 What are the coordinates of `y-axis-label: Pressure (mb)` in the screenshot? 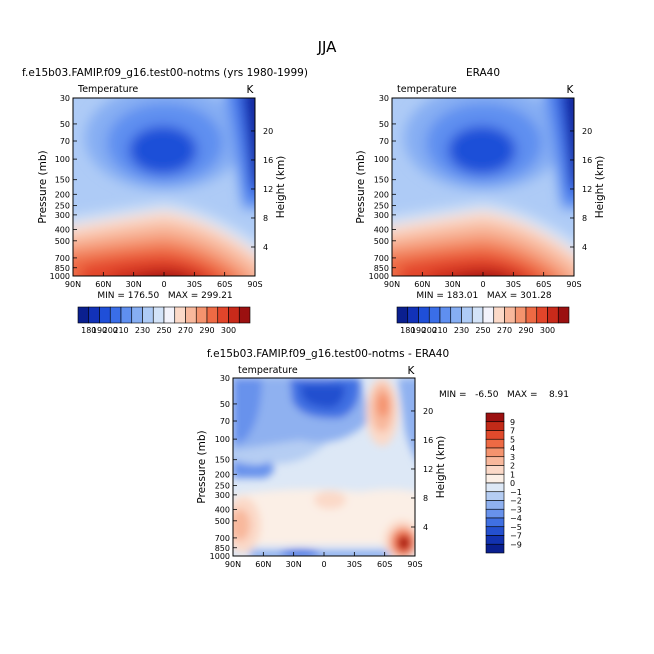 It's located at (43, 186).